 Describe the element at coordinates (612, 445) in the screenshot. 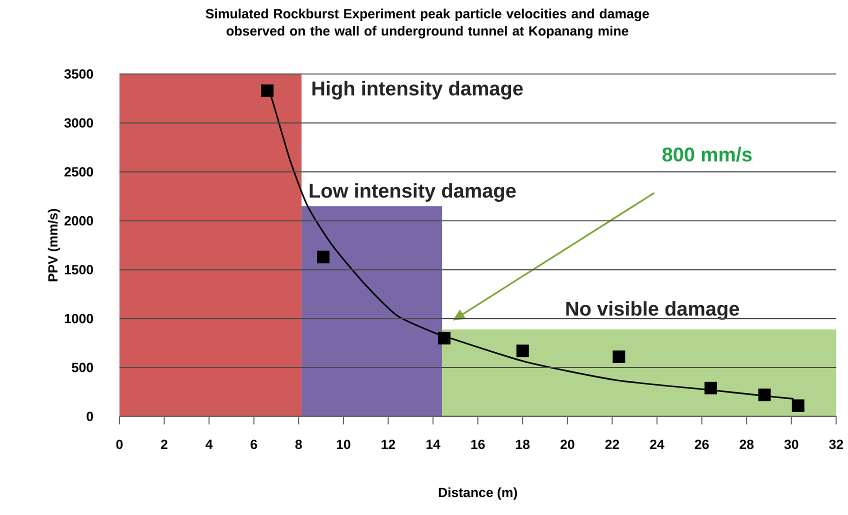

I see `x-tick-label: 22` at that location.